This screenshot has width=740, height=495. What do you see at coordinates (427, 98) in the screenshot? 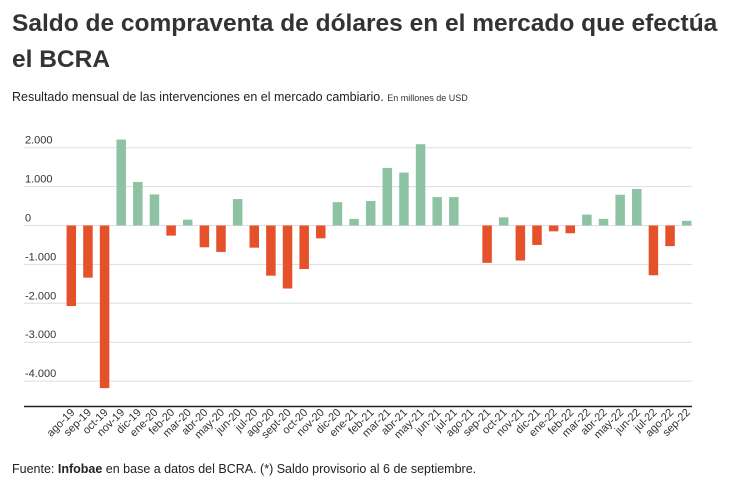
I see `unit-note: En millones de USD` at bounding box center [427, 98].